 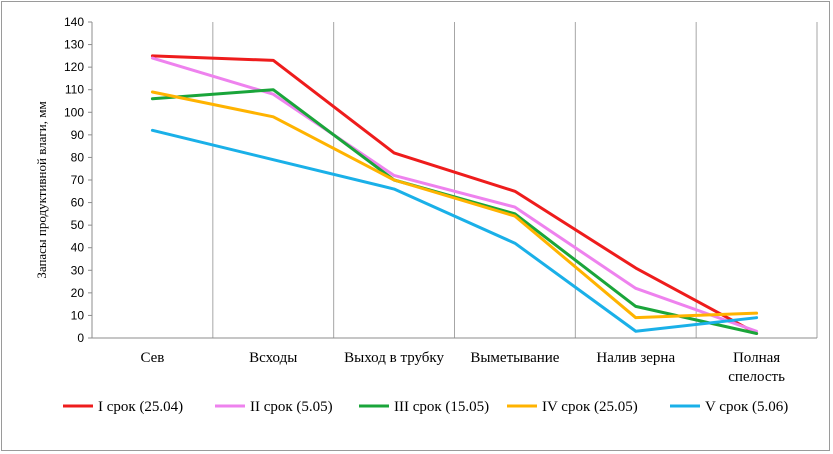 What do you see at coordinates (74, 67) in the screenshot?
I see `y-tick-label: 120` at bounding box center [74, 67].